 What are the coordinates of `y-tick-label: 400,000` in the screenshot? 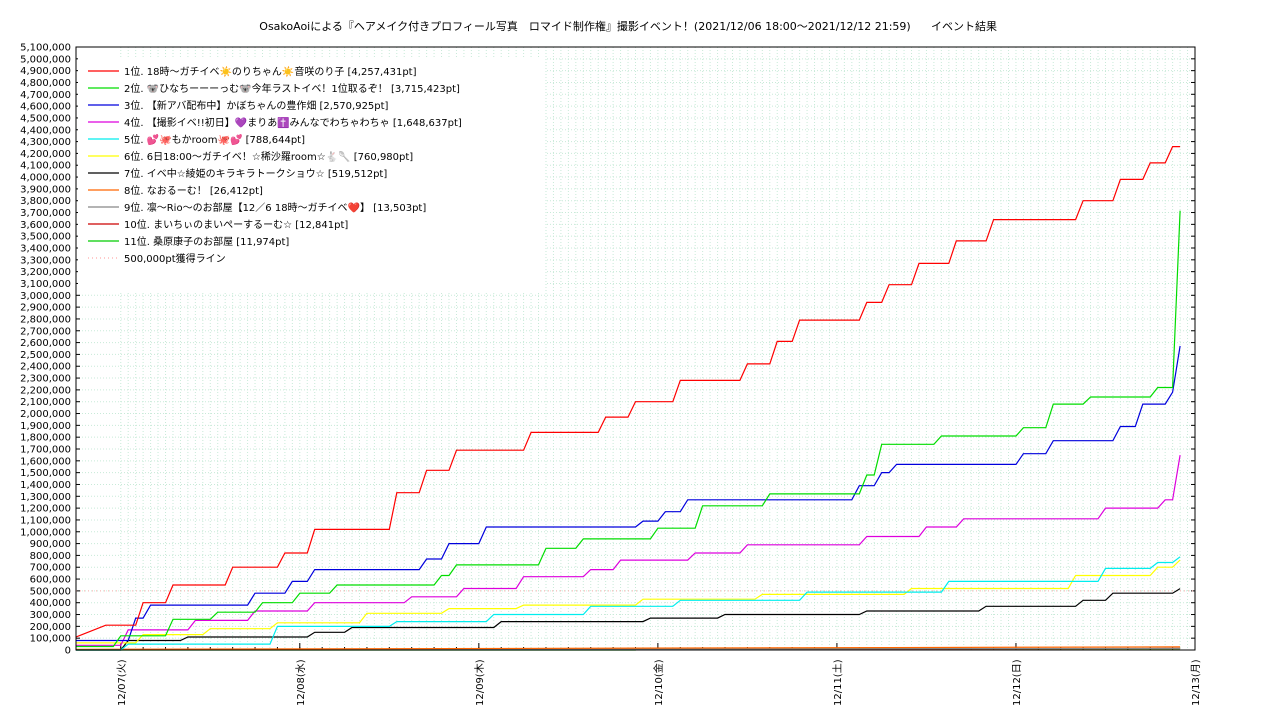 It's located at (50, 603).